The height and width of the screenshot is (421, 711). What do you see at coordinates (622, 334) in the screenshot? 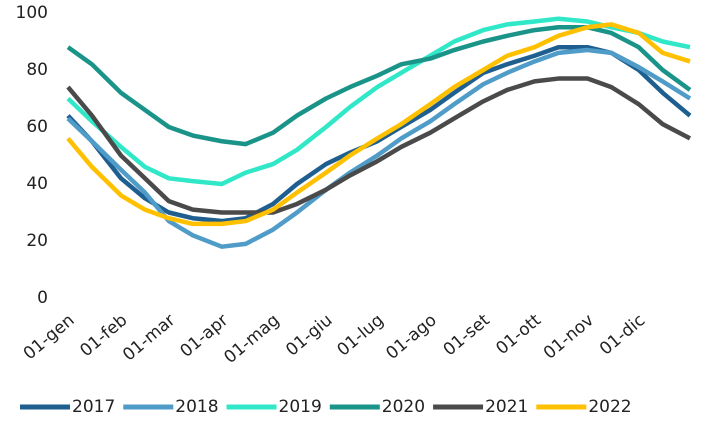
I see `x-tick-label: 01-dic` at bounding box center [622, 334].